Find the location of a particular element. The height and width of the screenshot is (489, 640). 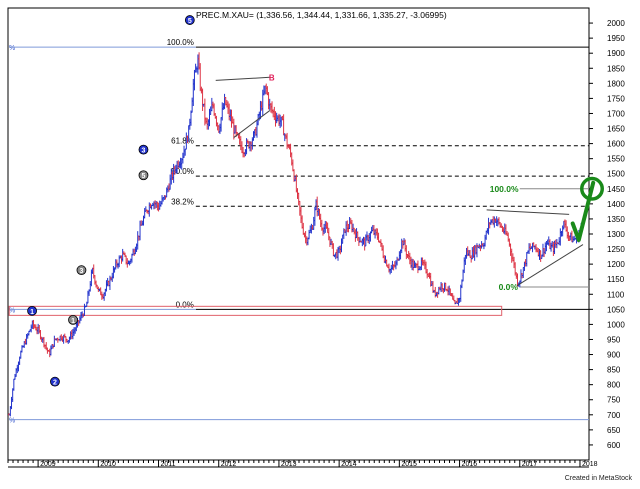

y-tick-label: 1750 is located at coordinates (616, 98).